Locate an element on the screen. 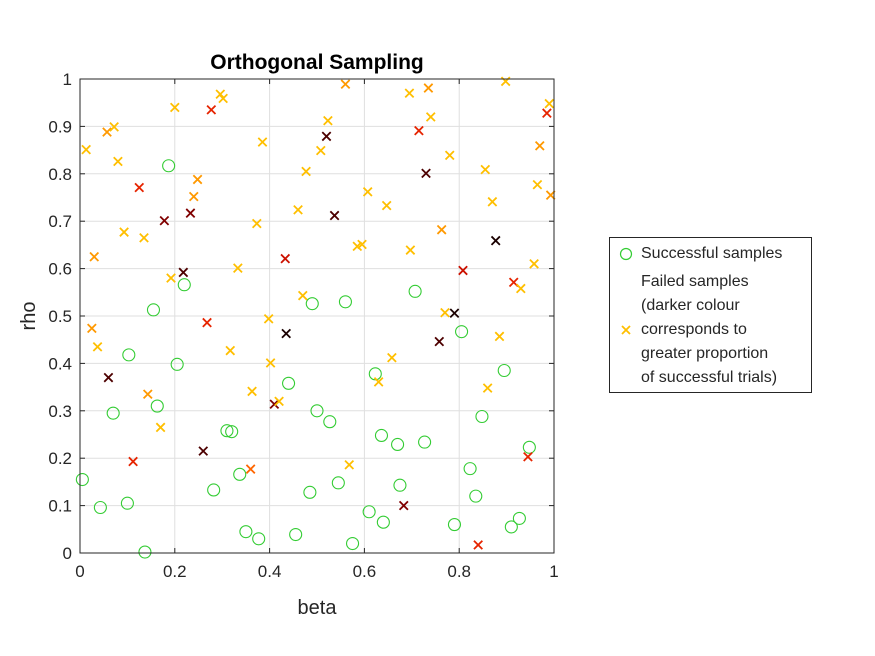  y-tick-label: 0.5 is located at coordinates (60, 316).